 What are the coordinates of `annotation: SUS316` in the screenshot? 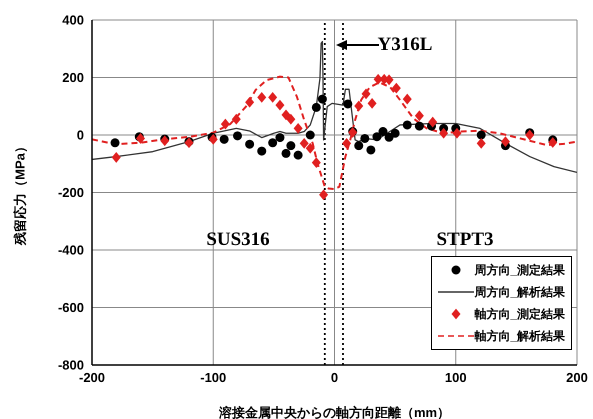 It's located at (238, 240).